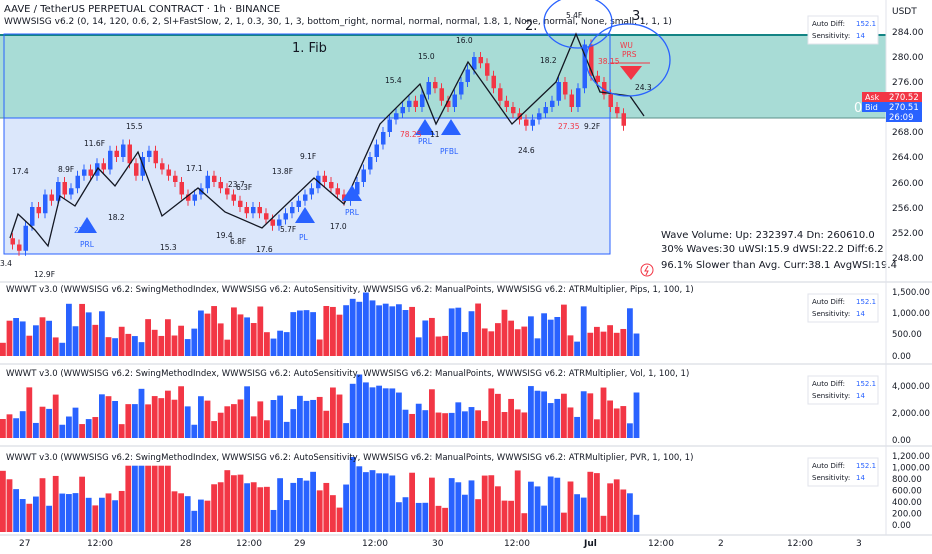 The image size is (932, 554). Describe the element at coordinates (194, 168) in the screenshot. I see `swing-label: 17.1` at that location.